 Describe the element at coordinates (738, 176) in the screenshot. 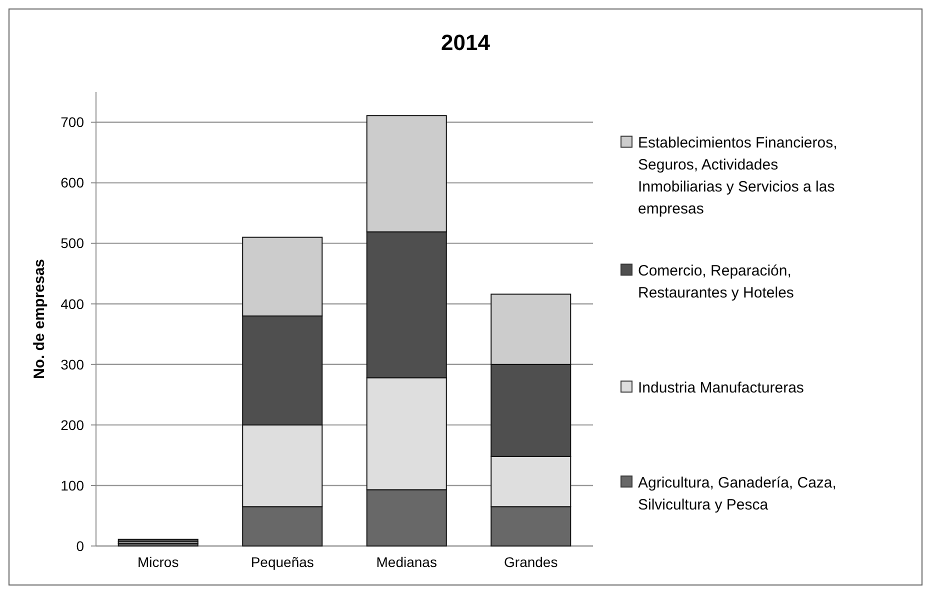

I see `legend-label: Establecimientos Financieros, Seguros, Actividades Inmobiliarias y Servicios a las empresas` at that location.